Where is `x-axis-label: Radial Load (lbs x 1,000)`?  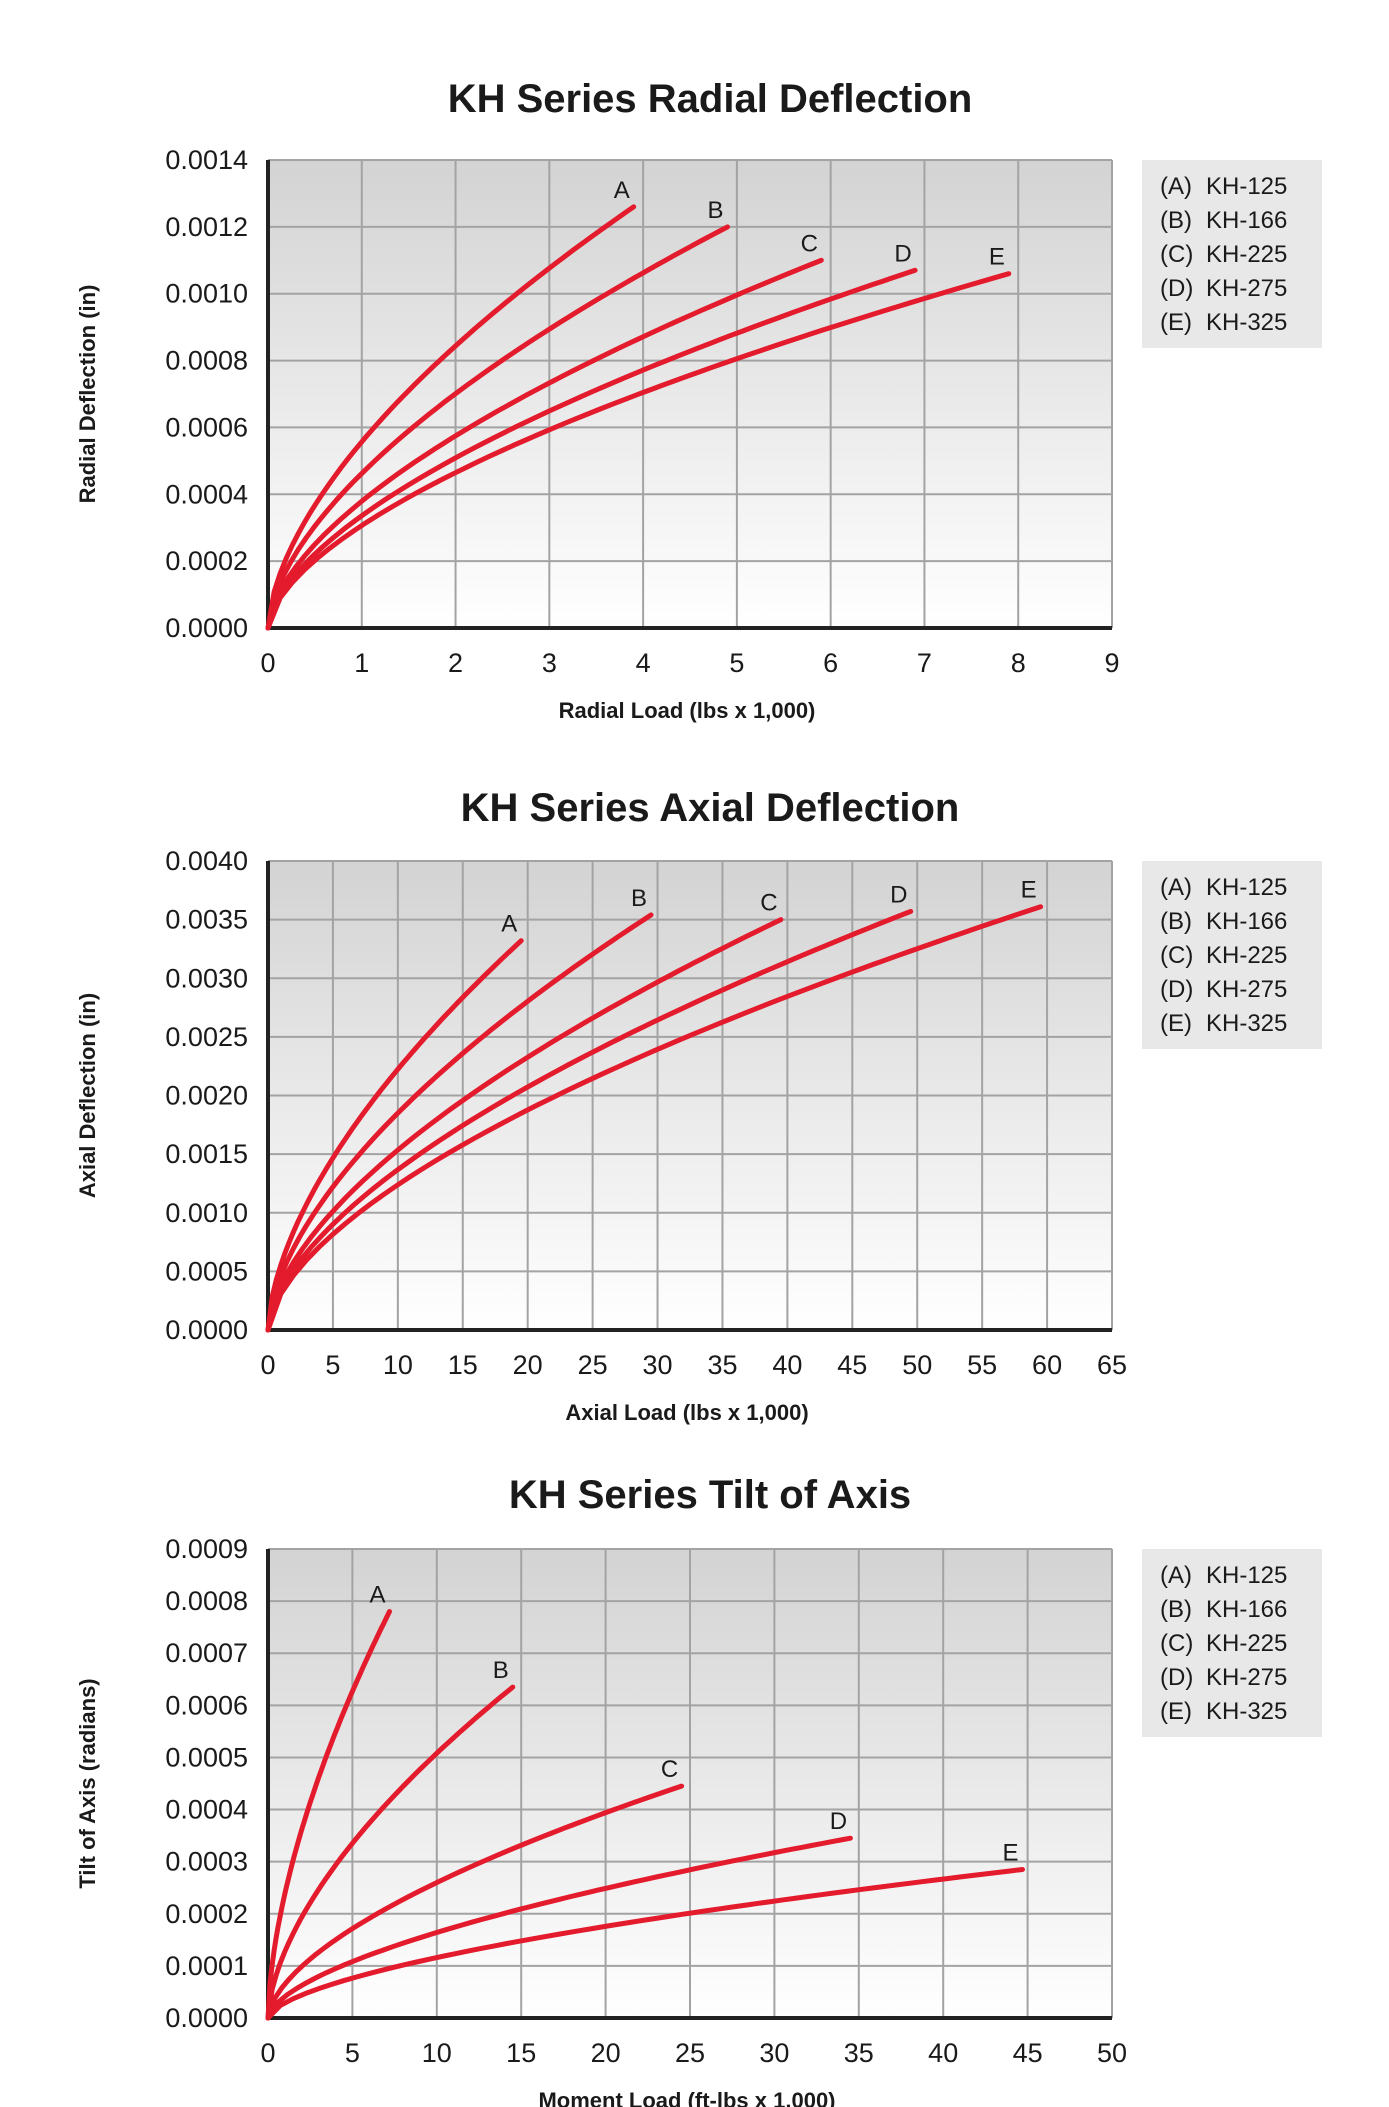
x-axis-label: Radial Load (lbs x 1,000) is located at coordinates (687, 710).